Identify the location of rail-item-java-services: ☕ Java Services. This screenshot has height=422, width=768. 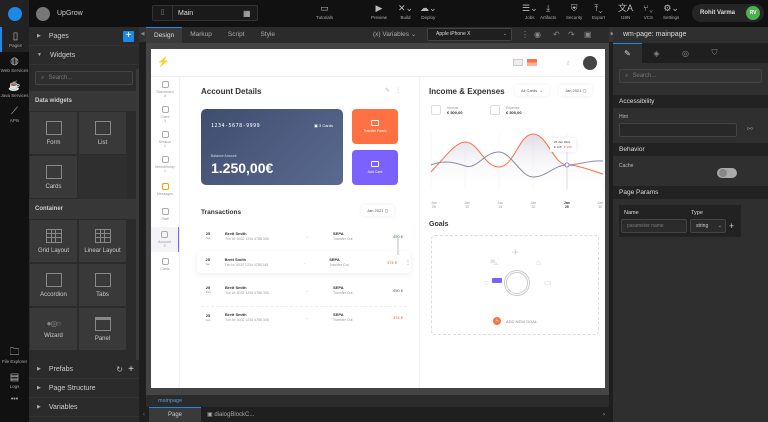
(14, 89).